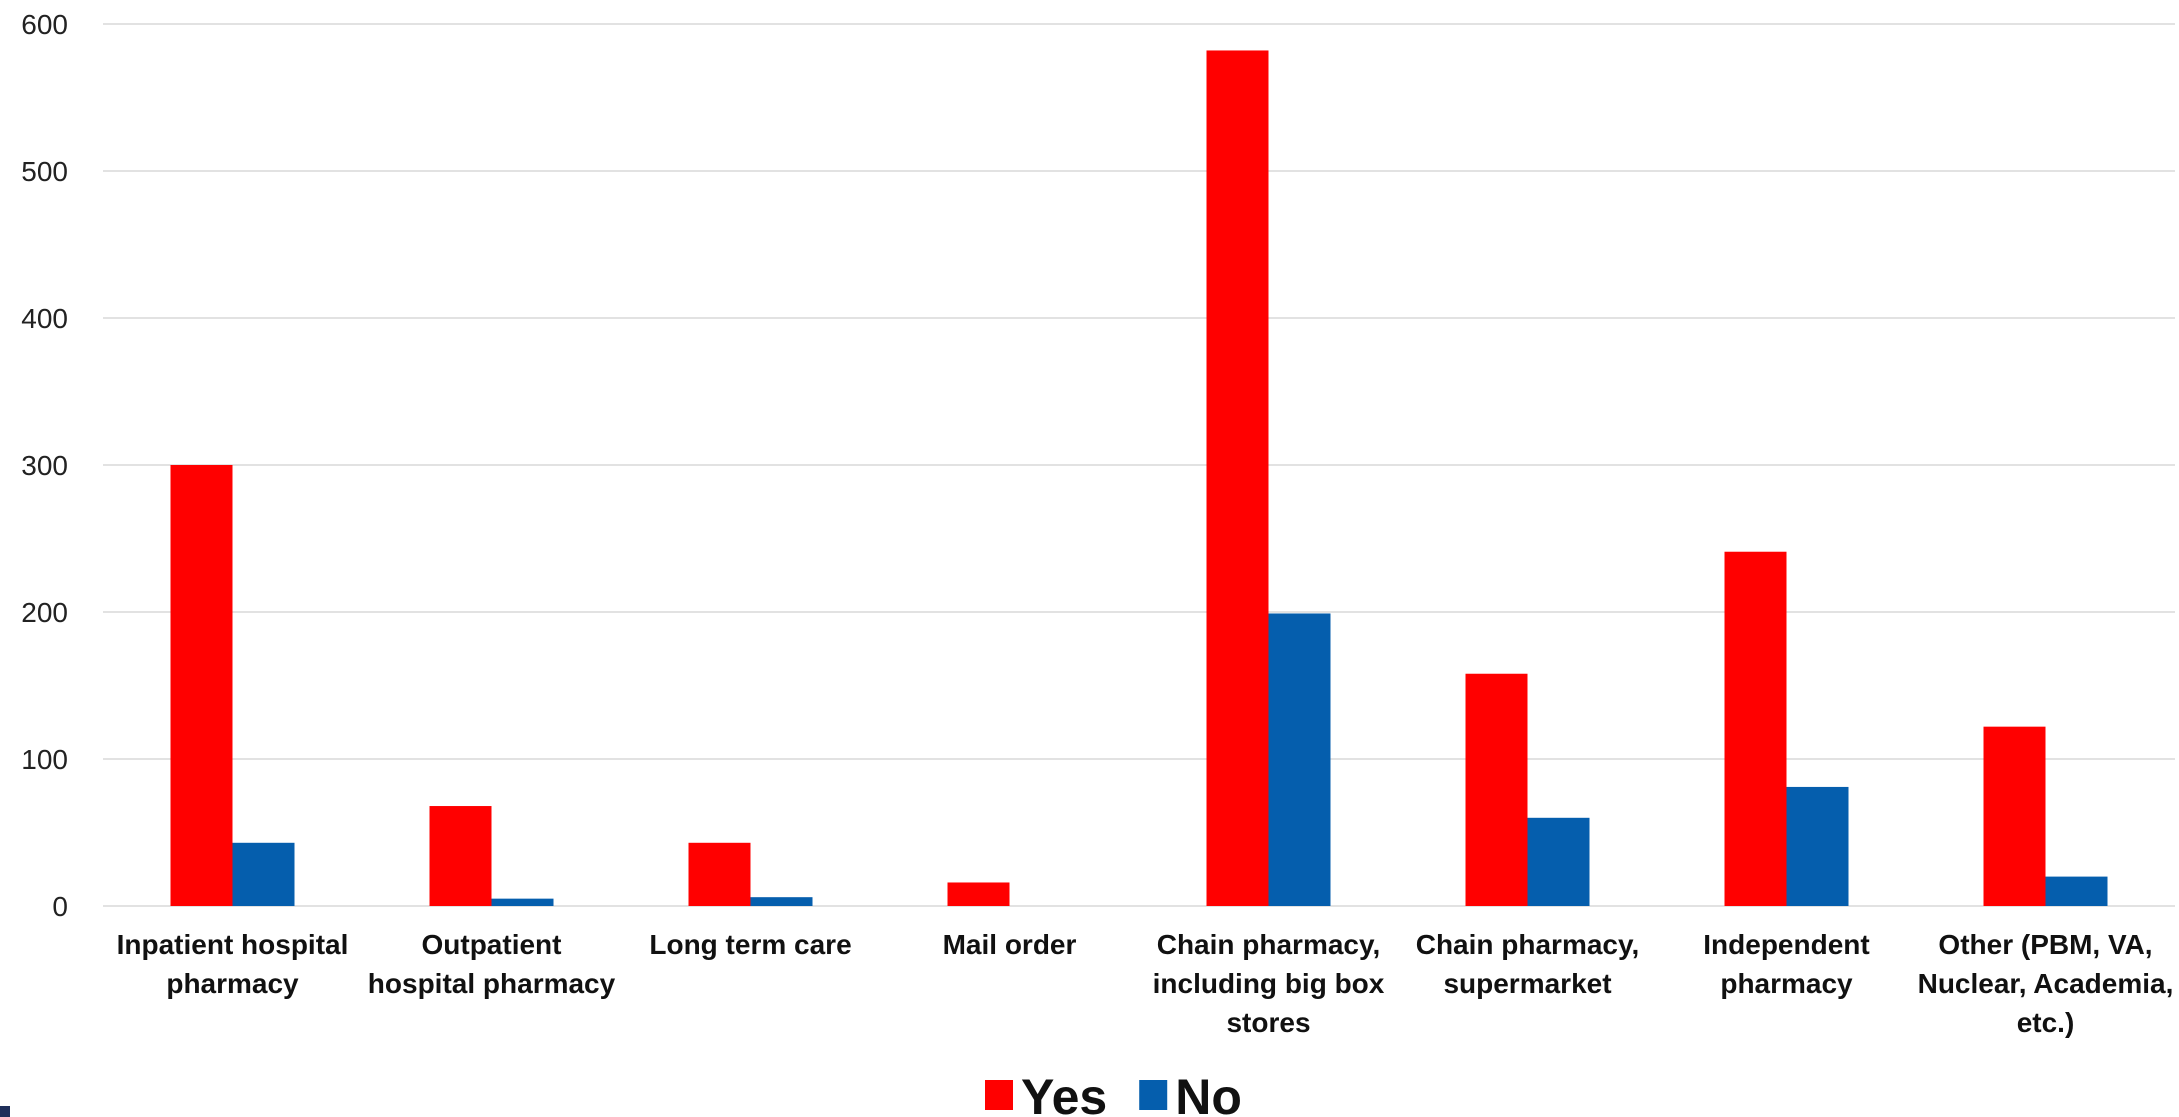  Describe the element at coordinates (233, 944) in the screenshot. I see `x-category-label: Inpatient hospital` at that location.